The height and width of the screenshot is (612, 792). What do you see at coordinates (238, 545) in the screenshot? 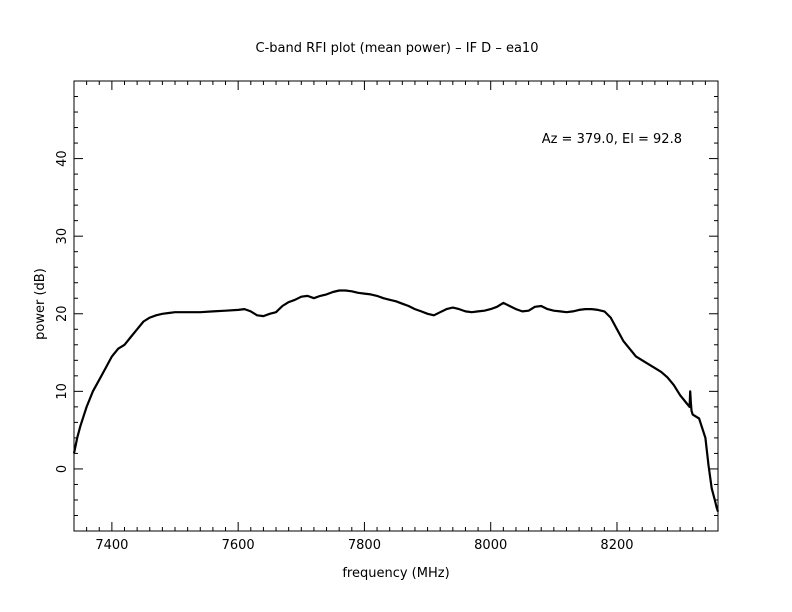
I see `x-tick-label: 7600` at bounding box center [238, 545].